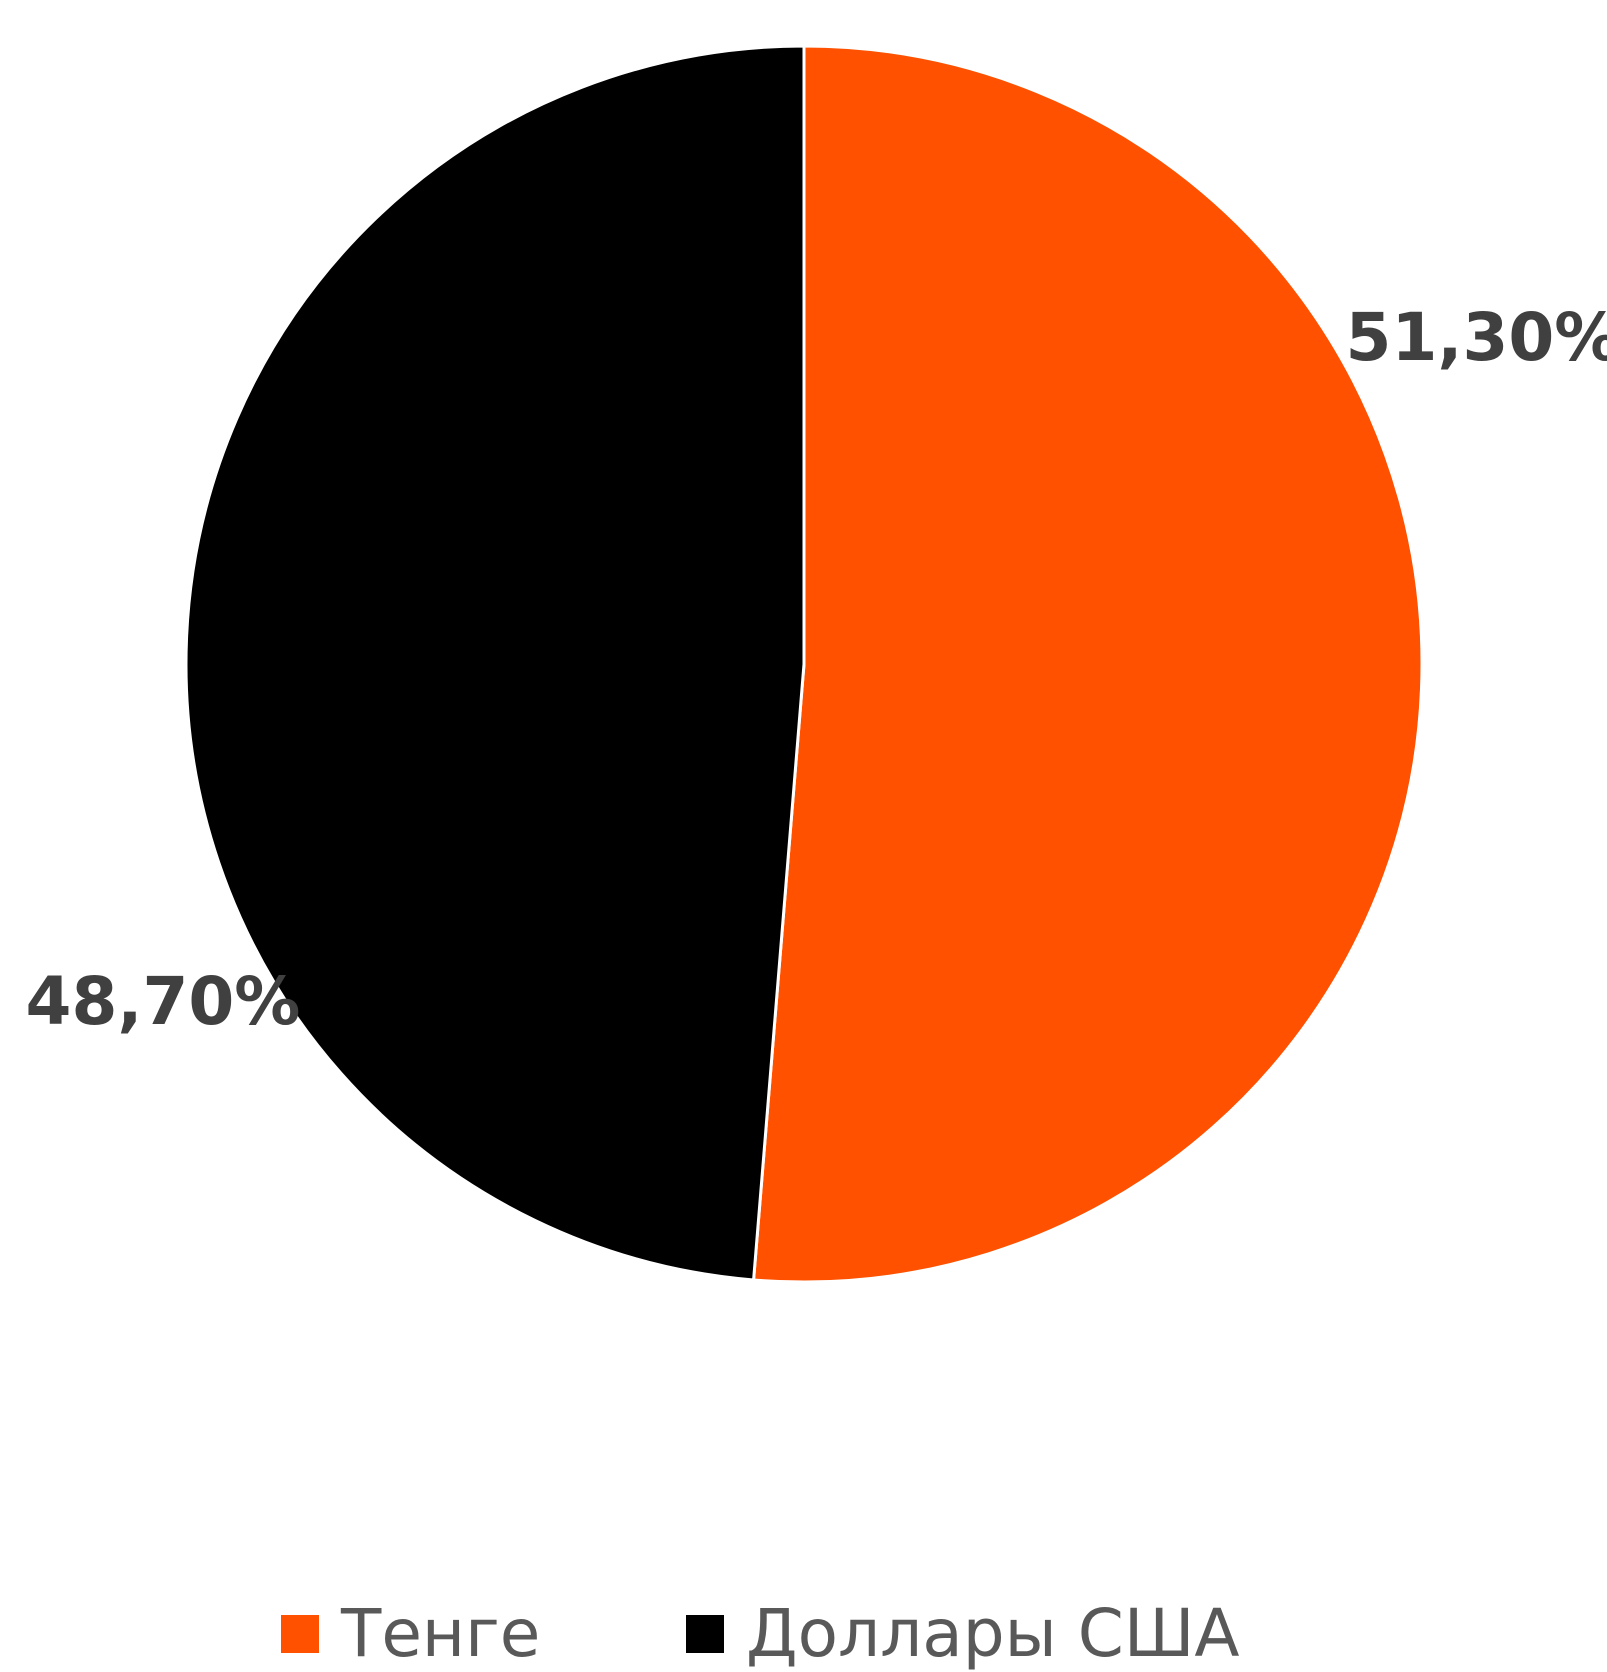  Describe the element at coordinates (300, 1633) in the screenshot. I see `legend-swatch-tenge` at that location.